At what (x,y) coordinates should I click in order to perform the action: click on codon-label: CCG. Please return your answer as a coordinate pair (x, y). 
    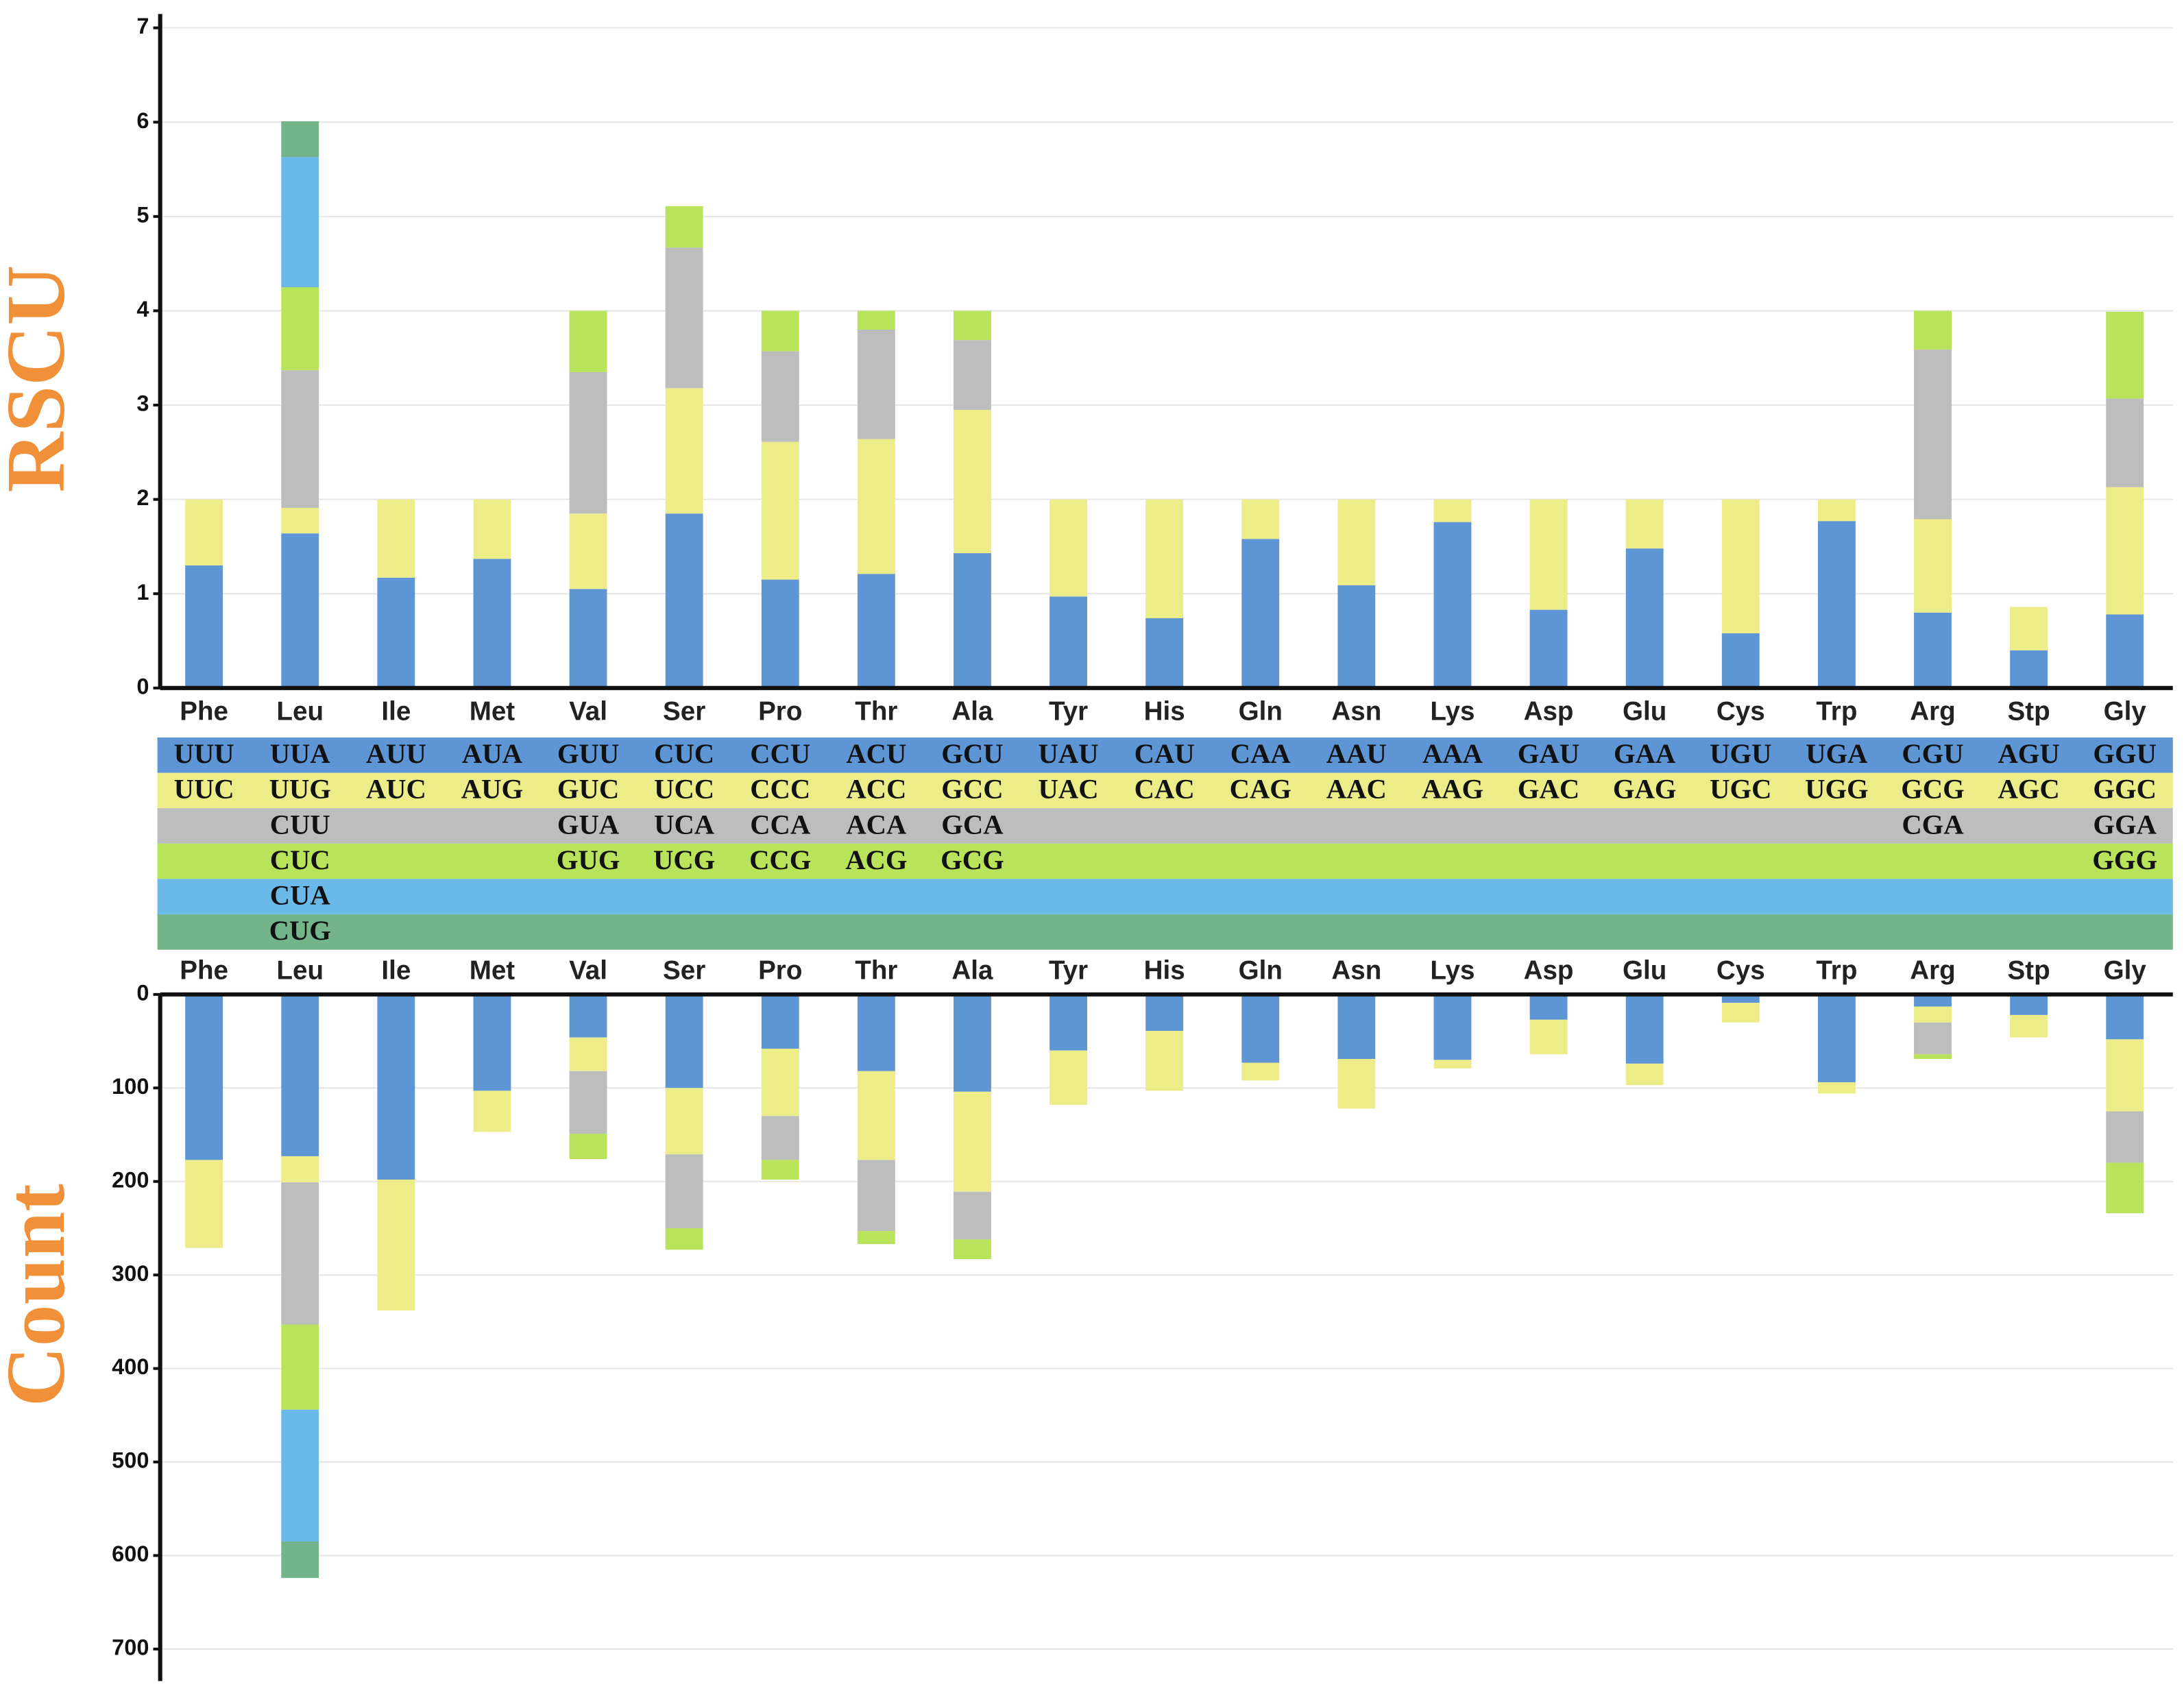
    Looking at the image, I should click on (780, 860).